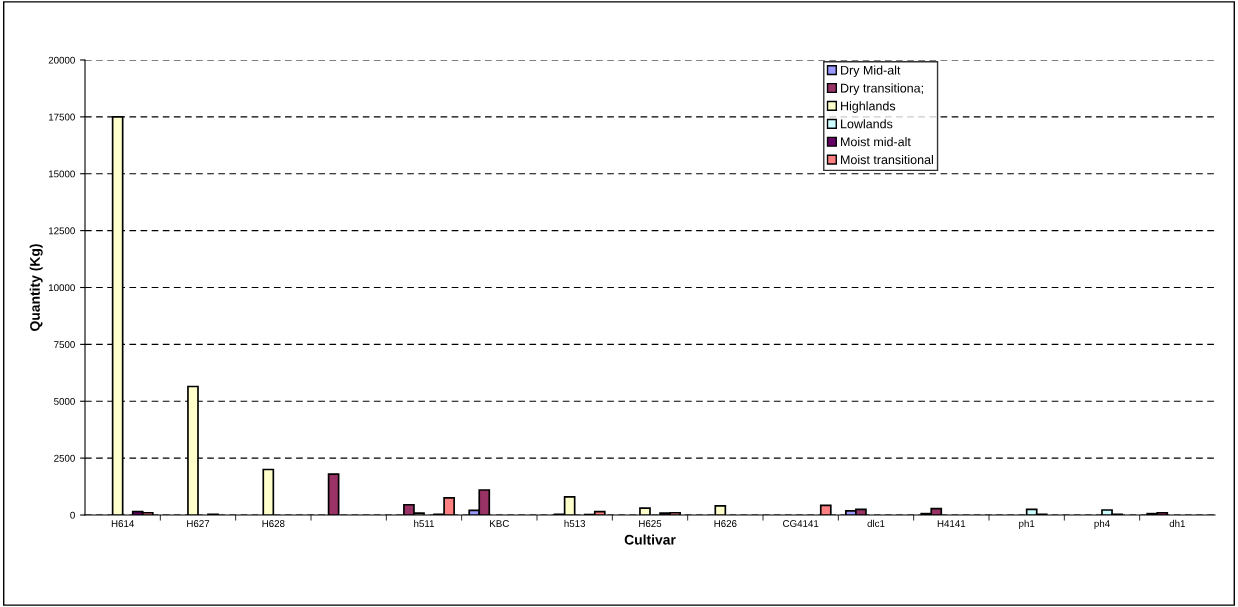 This screenshot has height=607, width=1238. What do you see at coordinates (725, 523) in the screenshot?
I see `x-tick-label: H626` at bounding box center [725, 523].